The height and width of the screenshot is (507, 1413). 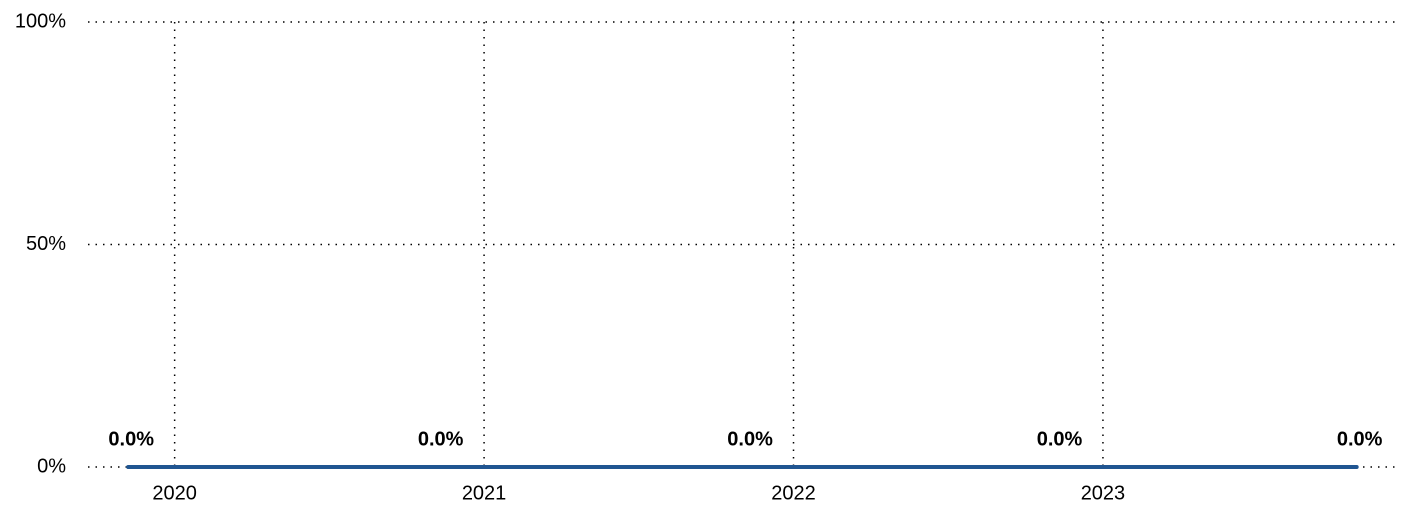 I want to click on y-tick-label: 100%, so click(x=40, y=21).